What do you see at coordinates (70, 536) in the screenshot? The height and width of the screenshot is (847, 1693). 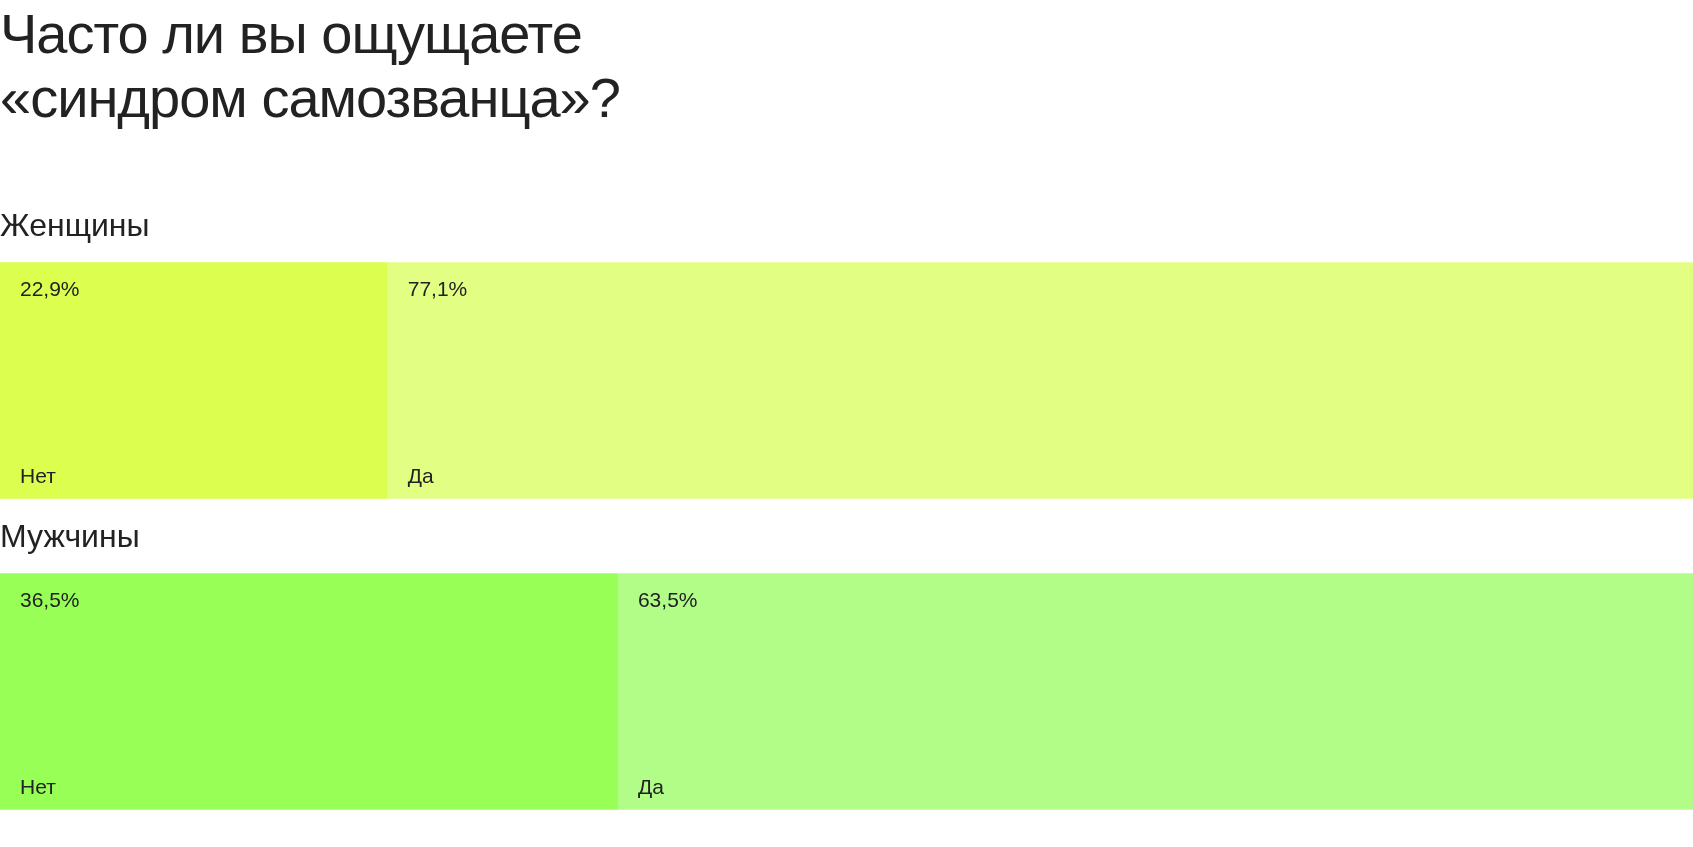 I see `y-tick-label: Мужчины` at bounding box center [70, 536].